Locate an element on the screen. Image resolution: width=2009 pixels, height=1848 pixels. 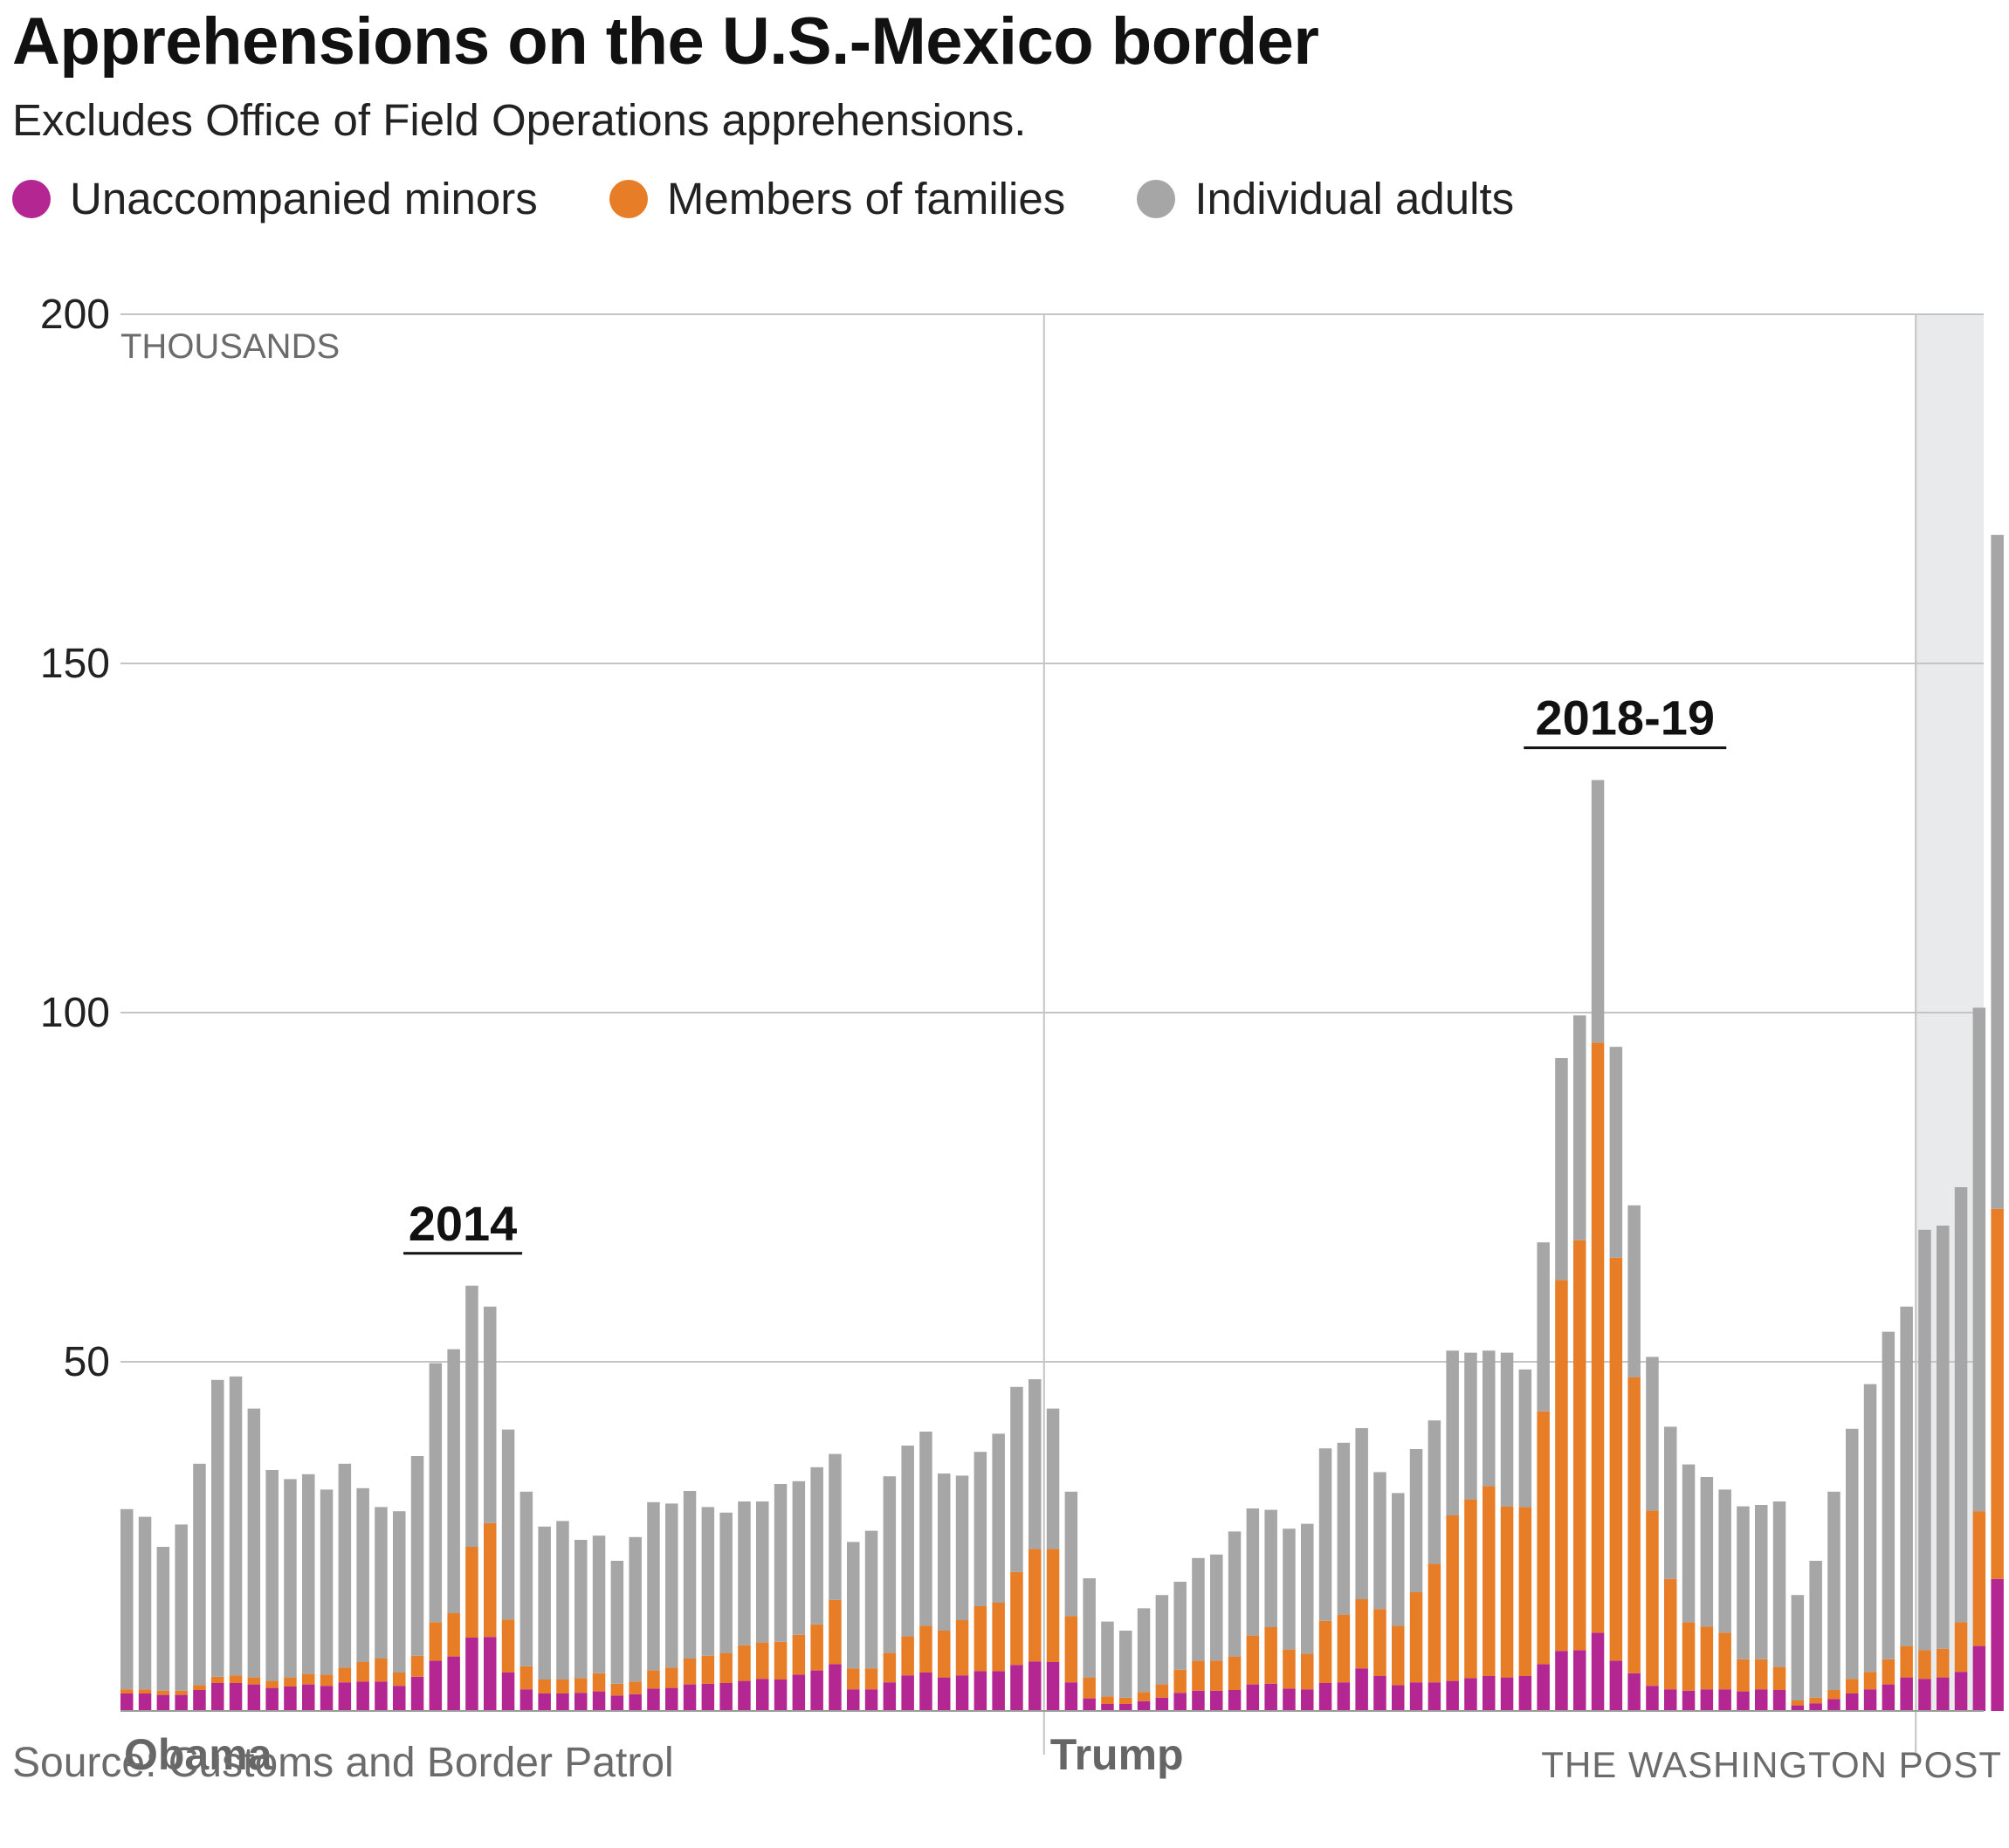
source-note: Source: Customs and Border Patrol is located at coordinates (343, 1763).